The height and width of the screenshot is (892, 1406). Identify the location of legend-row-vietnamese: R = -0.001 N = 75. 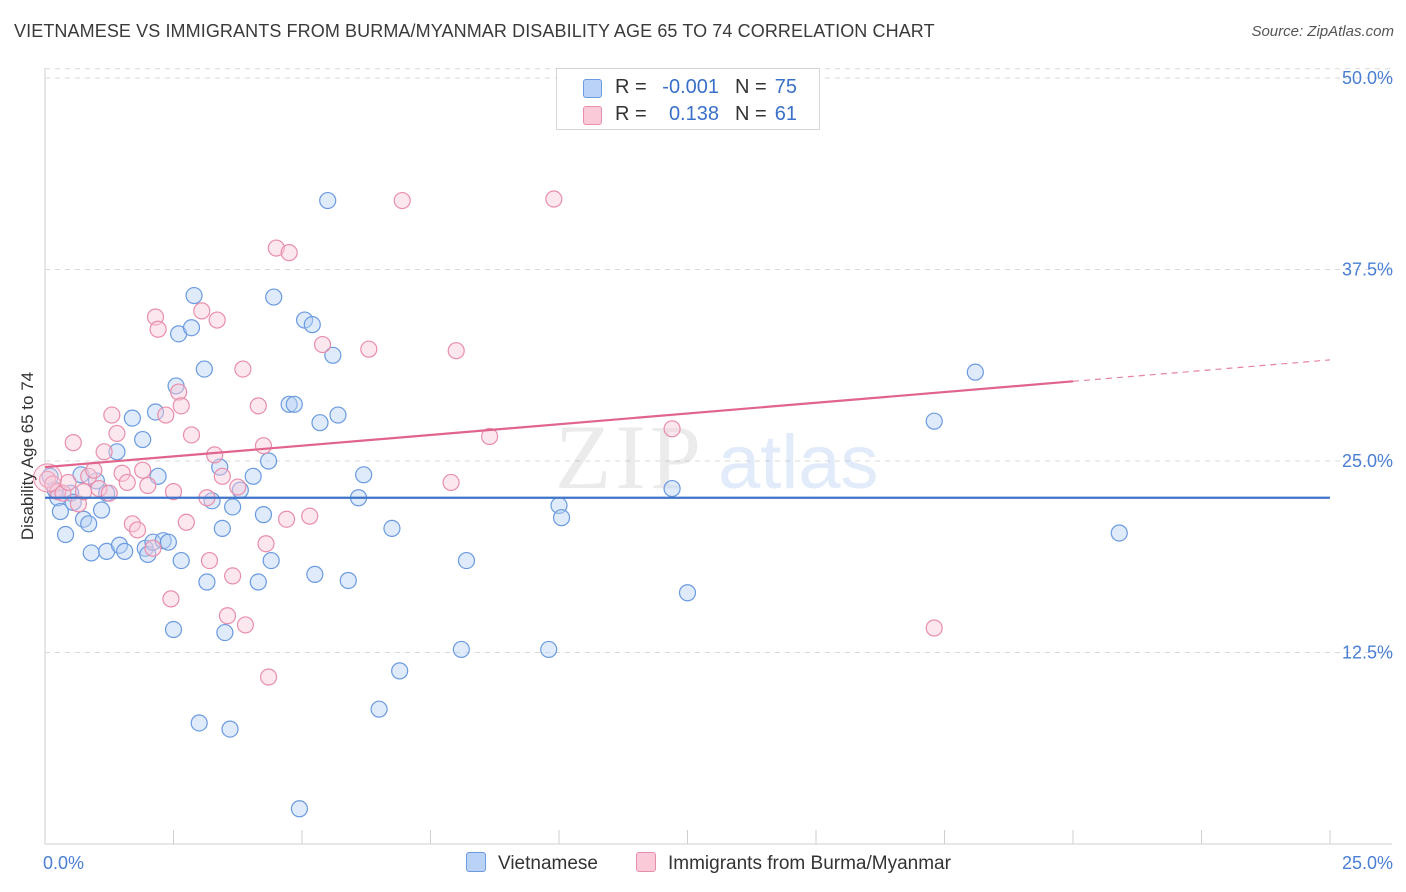
(688, 88).